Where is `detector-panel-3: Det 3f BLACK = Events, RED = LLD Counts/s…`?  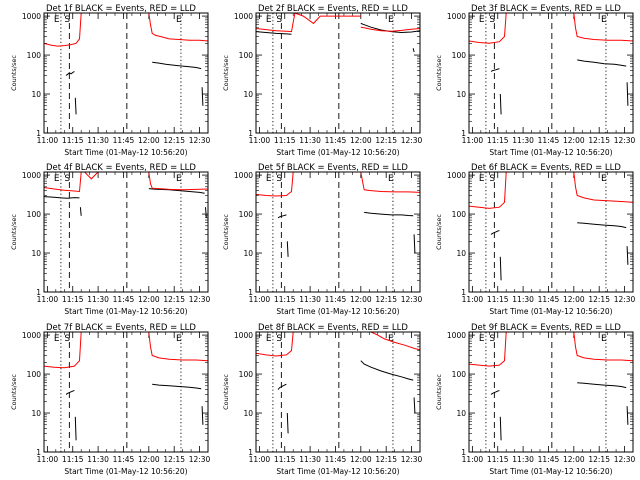 detector-panel-3: Det 3f BLACK = Events, RED = LLD Counts/s… is located at coordinates (535, 80).